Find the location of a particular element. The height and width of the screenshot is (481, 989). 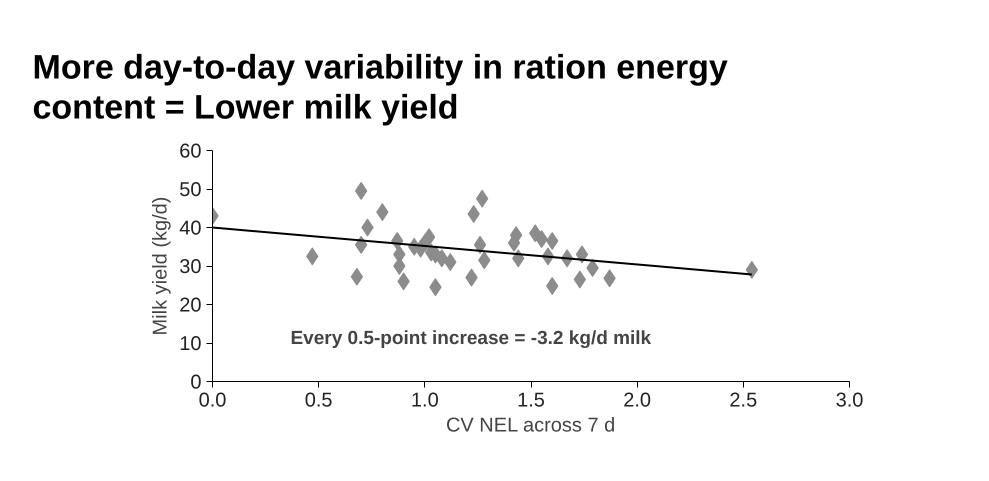

x-tick-label: 2.5 is located at coordinates (743, 401).